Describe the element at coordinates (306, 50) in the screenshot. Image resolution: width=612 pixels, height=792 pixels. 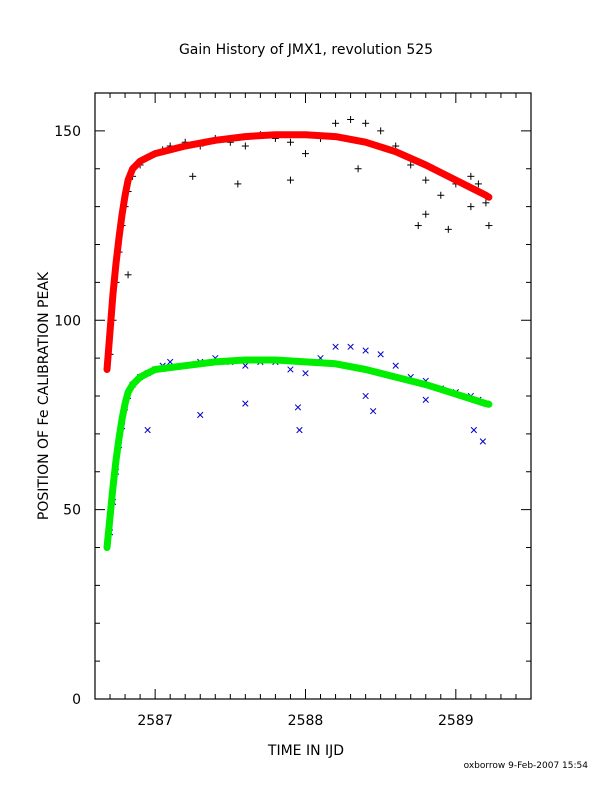
I see `chart-title: Gain History of JMX1, revolution 525` at that location.